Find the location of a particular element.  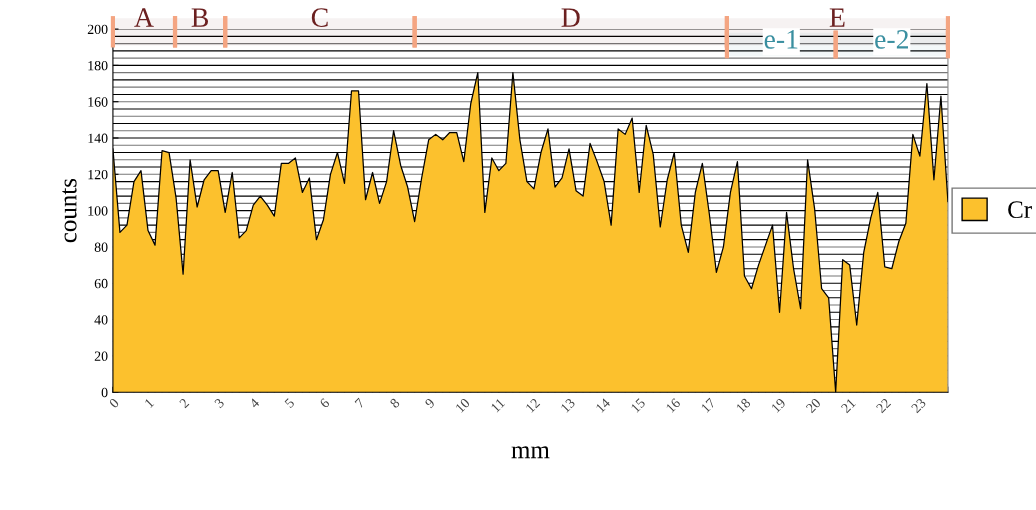

band-label: D is located at coordinates (570, 17).